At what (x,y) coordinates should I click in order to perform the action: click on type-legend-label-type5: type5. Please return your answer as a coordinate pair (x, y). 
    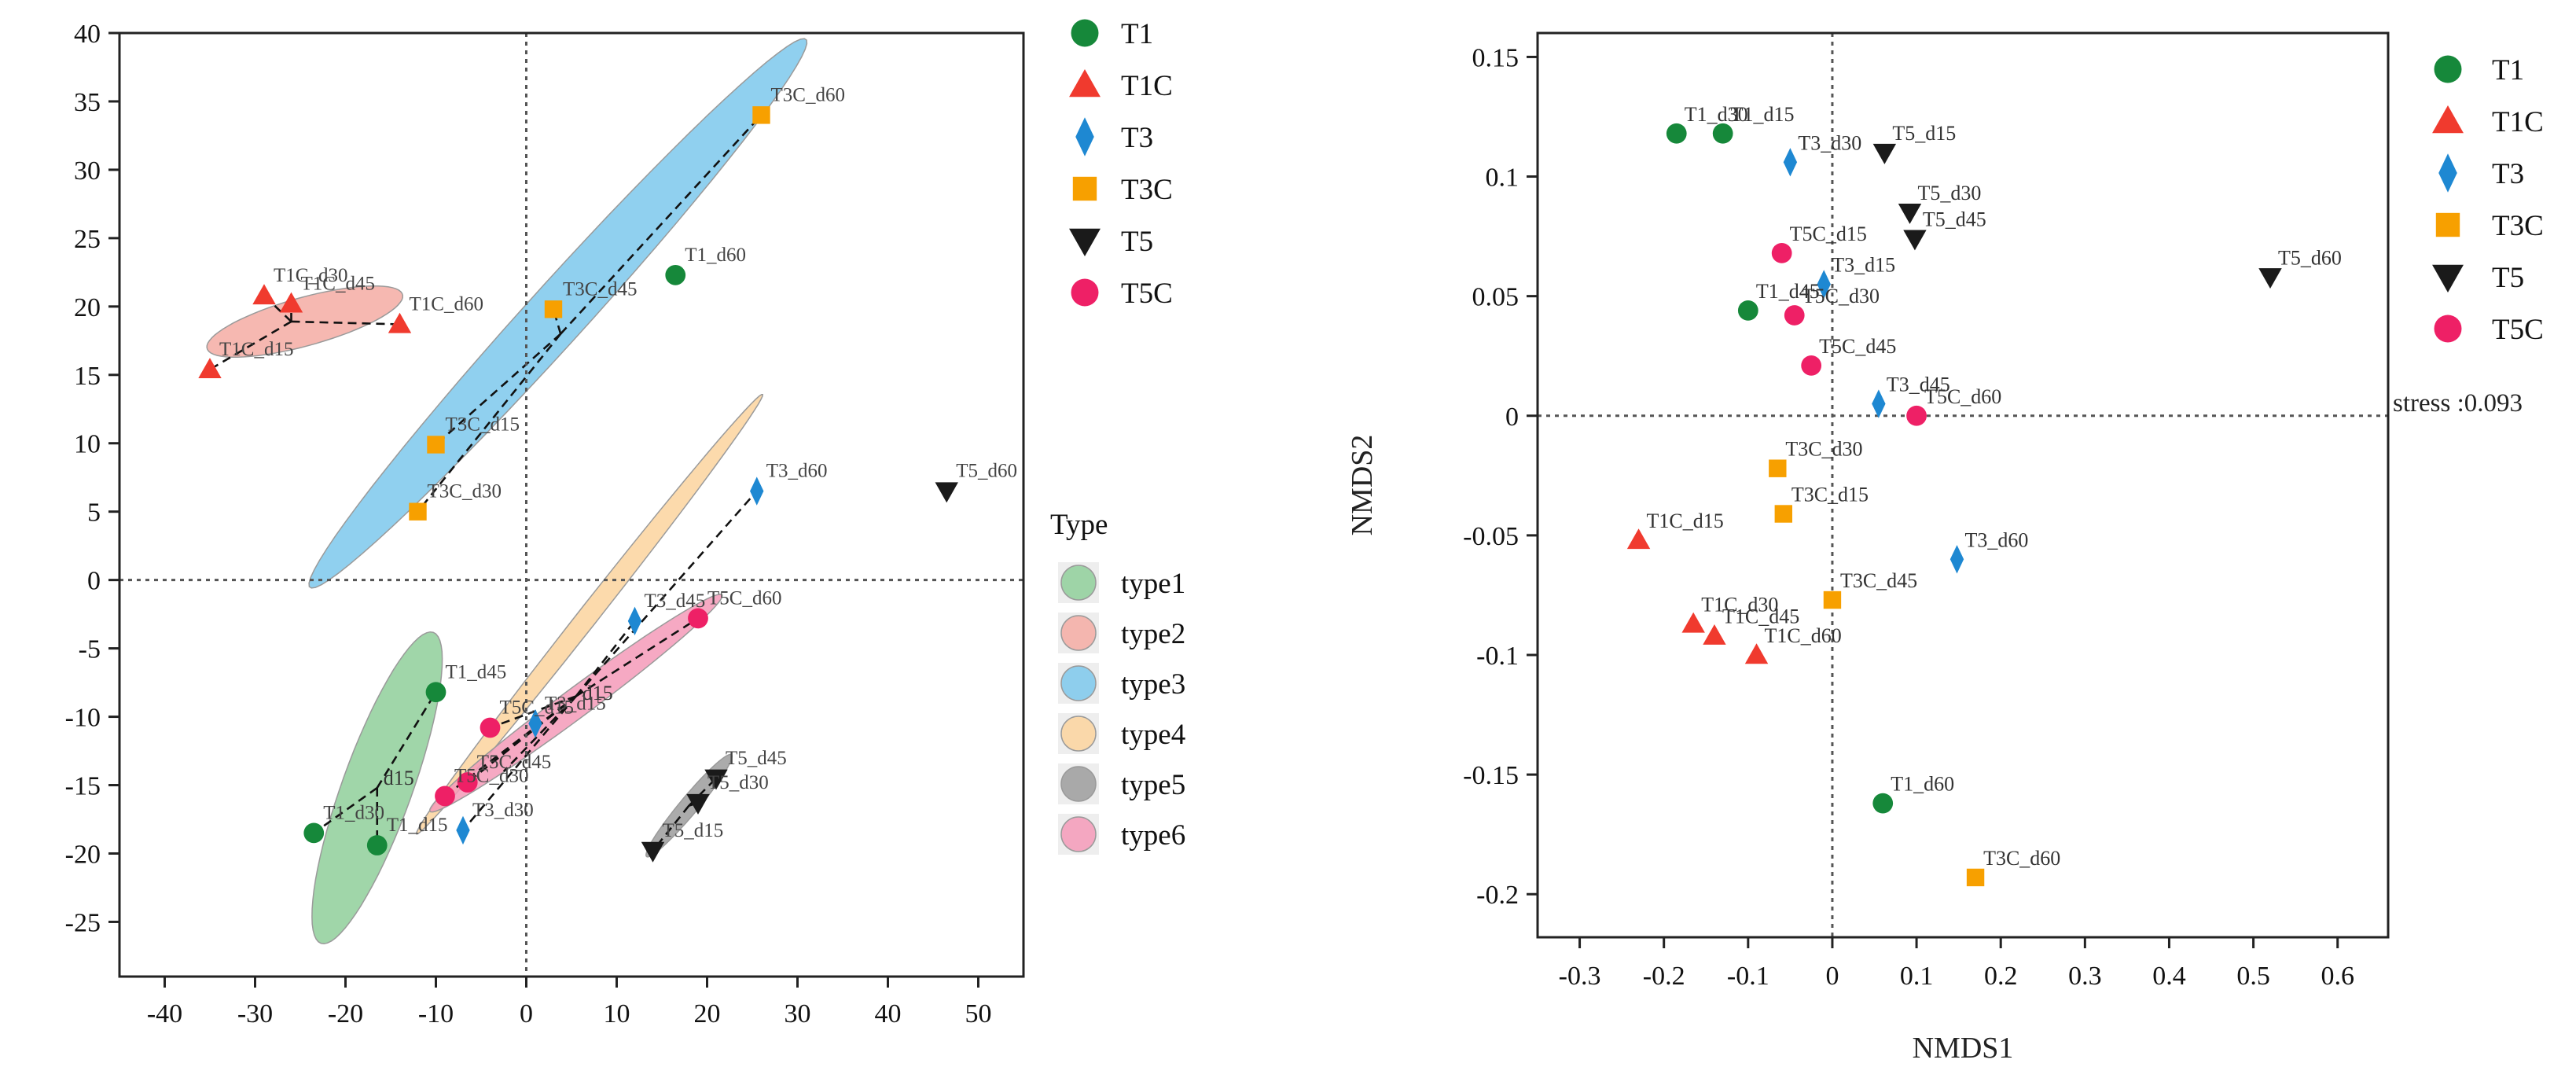
    Looking at the image, I should click on (1153, 785).